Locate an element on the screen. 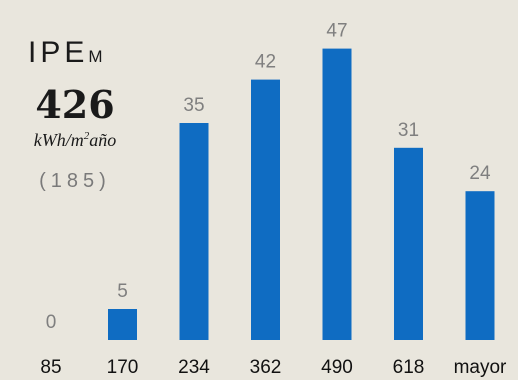 This screenshot has height=380, width=518. x-tick-label-85: 85 is located at coordinates (50, 367).